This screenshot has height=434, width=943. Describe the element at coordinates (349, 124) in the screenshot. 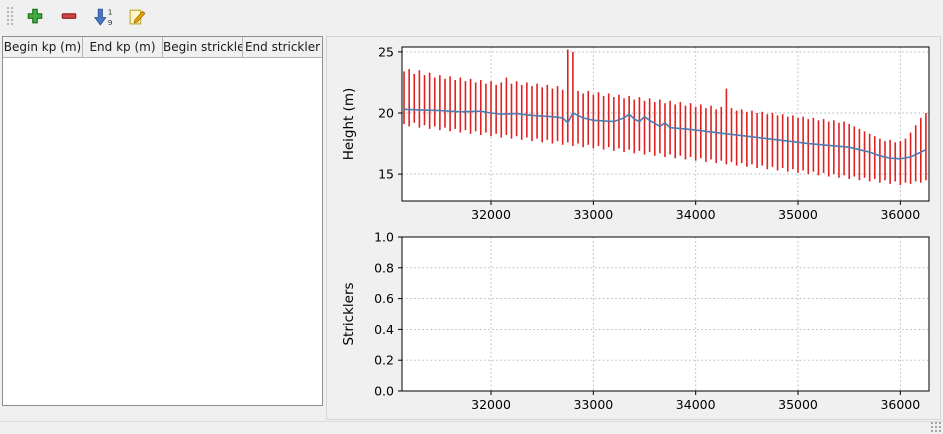

I see `y-axis-label: Height (m)` at that location.